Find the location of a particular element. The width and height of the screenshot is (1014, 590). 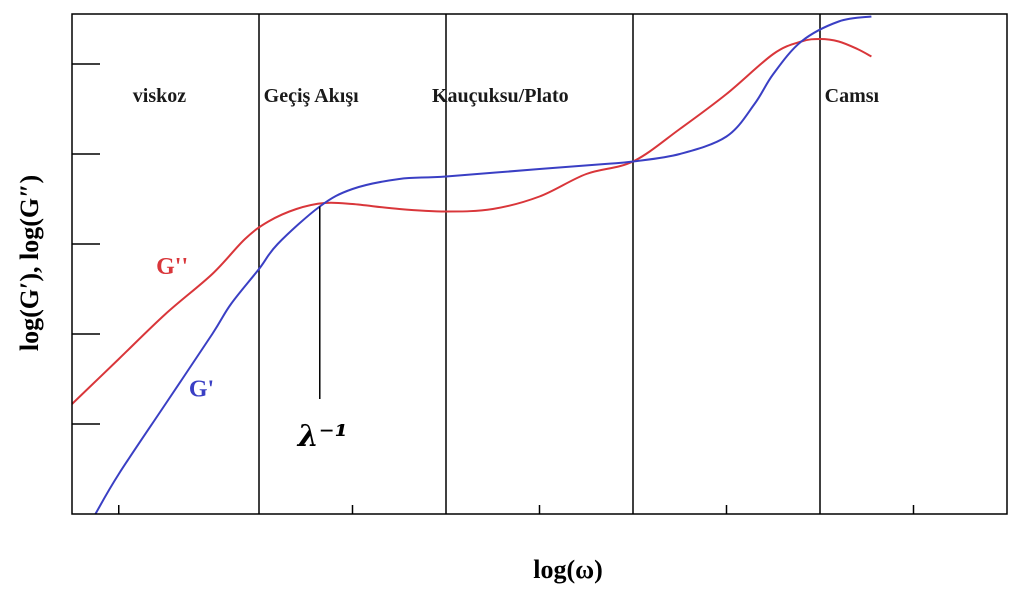

region-label-3: Kauçuksu/Plato is located at coordinates (500, 96).